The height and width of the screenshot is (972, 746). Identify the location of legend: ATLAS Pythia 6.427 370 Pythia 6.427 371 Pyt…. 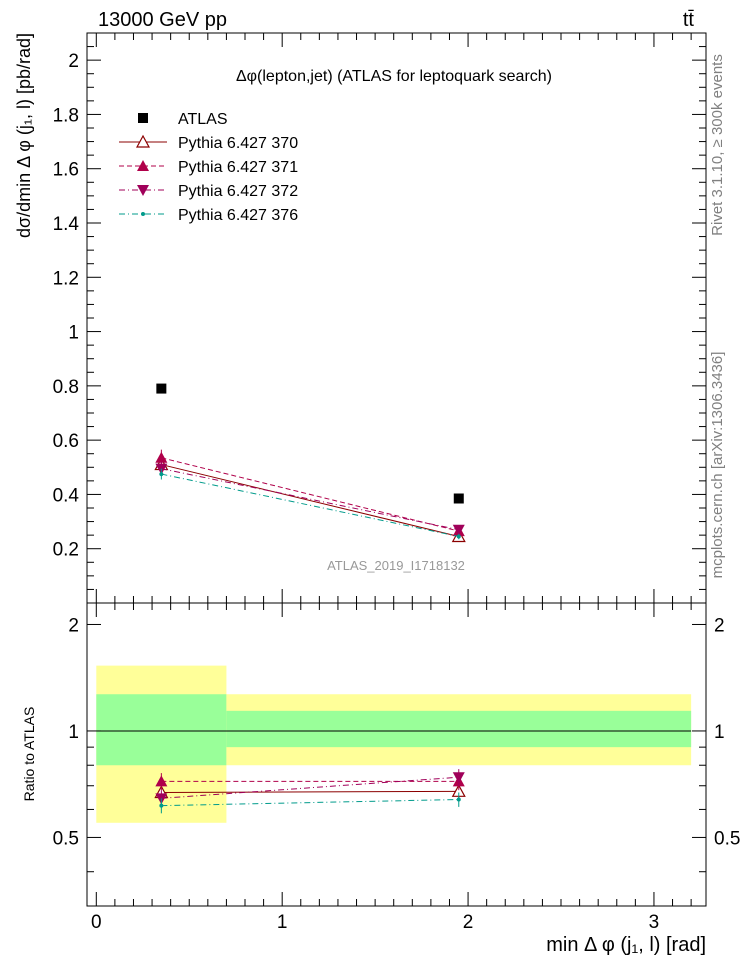
(208, 167).